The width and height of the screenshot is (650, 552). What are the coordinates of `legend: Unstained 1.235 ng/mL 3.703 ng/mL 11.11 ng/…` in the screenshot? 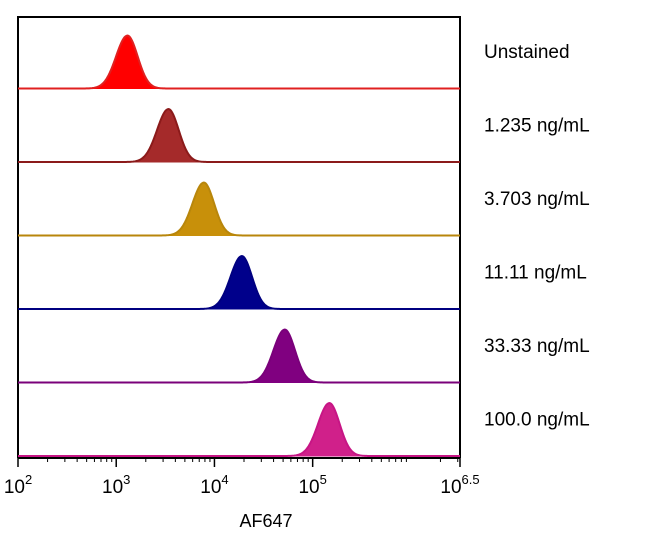 It's located at (537, 236).